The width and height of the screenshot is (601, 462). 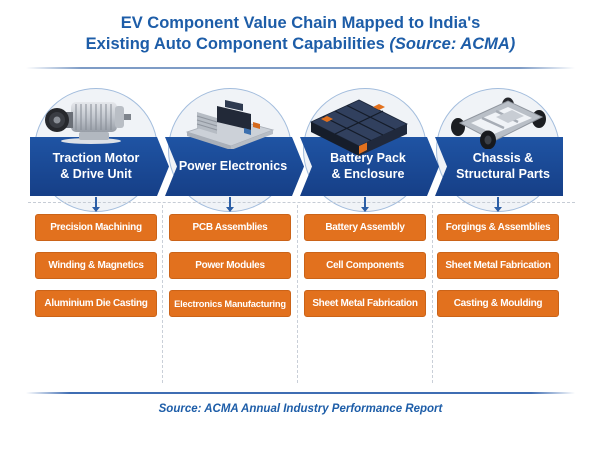 I want to click on chassis-image, so click(x=498, y=123).